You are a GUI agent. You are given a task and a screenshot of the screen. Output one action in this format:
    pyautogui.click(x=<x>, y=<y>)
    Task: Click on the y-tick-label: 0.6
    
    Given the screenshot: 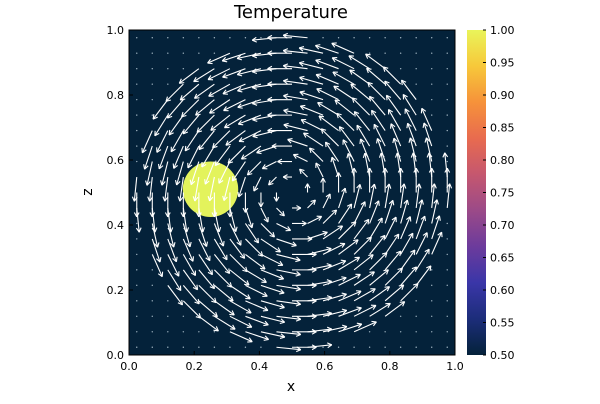 What is the action you would take?
    pyautogui.click(x=116, y=160)
    